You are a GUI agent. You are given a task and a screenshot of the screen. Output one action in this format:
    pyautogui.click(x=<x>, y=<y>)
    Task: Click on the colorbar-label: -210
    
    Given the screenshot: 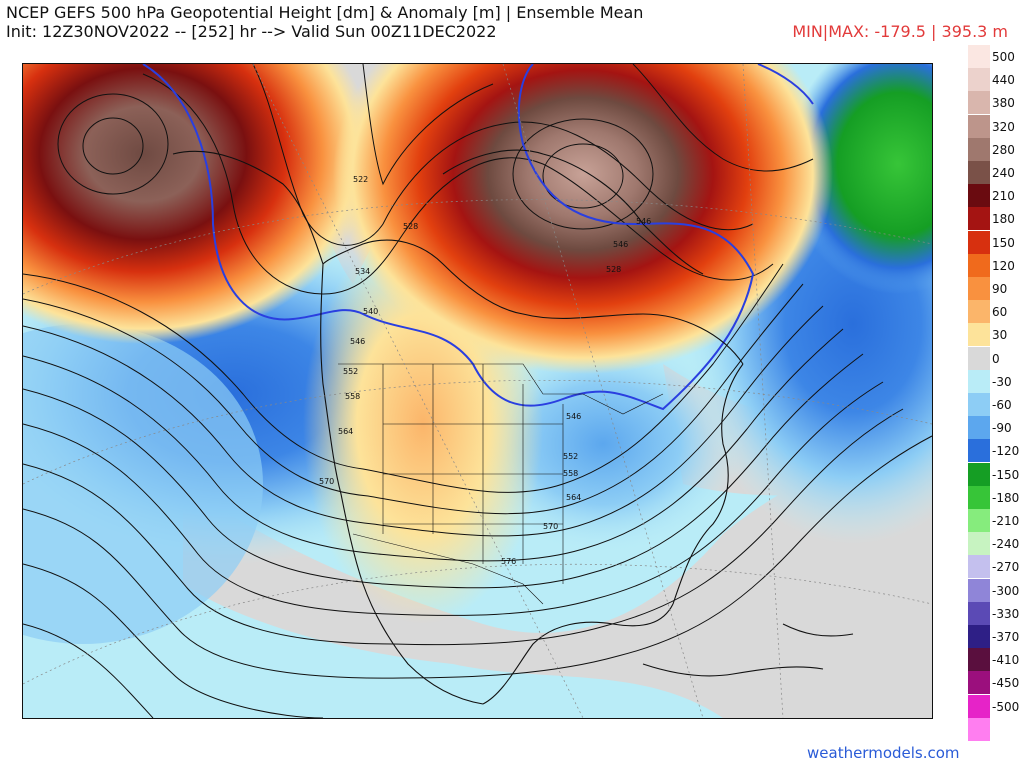 What is the action you would take?
    pyautogui.click(x=1006, y=521)
    